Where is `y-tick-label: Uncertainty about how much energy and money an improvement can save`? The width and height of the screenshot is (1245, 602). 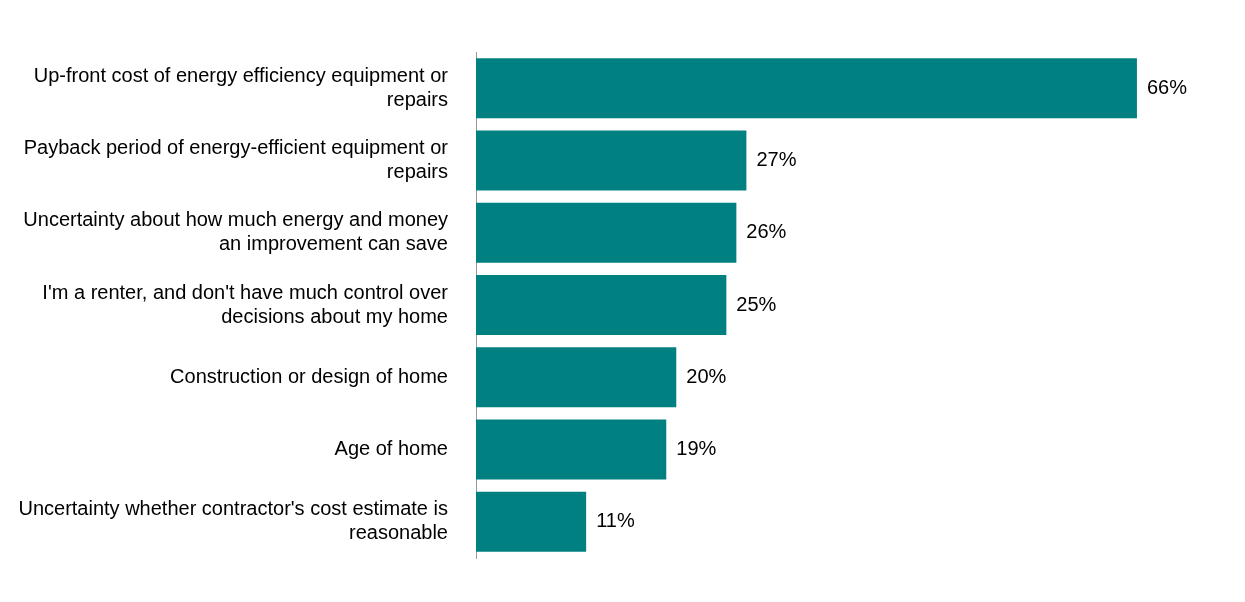
y-tick-label: Uncertainty about how much energy and money an improvement can save is located at coordinates (235, 231).